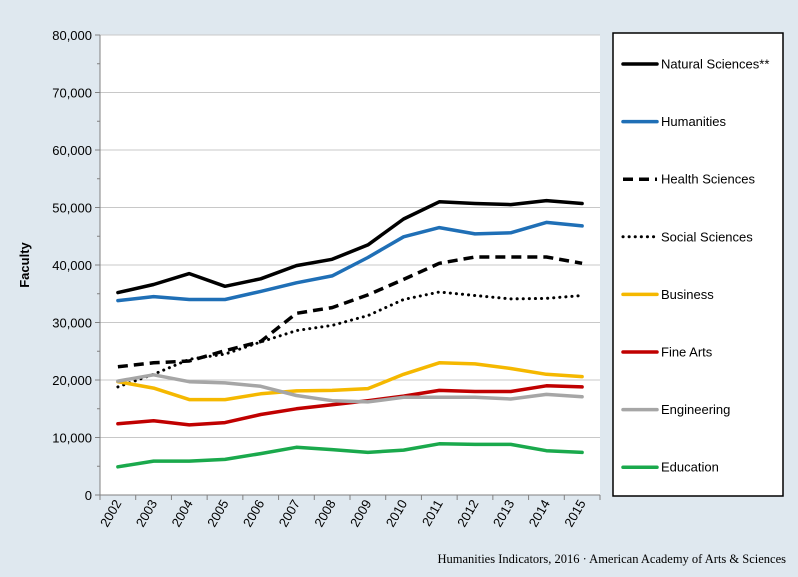 Image resolution: width=798 pixels, height=577 pixels. Describe the element at coordinates (72, 35) in the screenshot. I see `y-tick-label: 80,000` at that location.